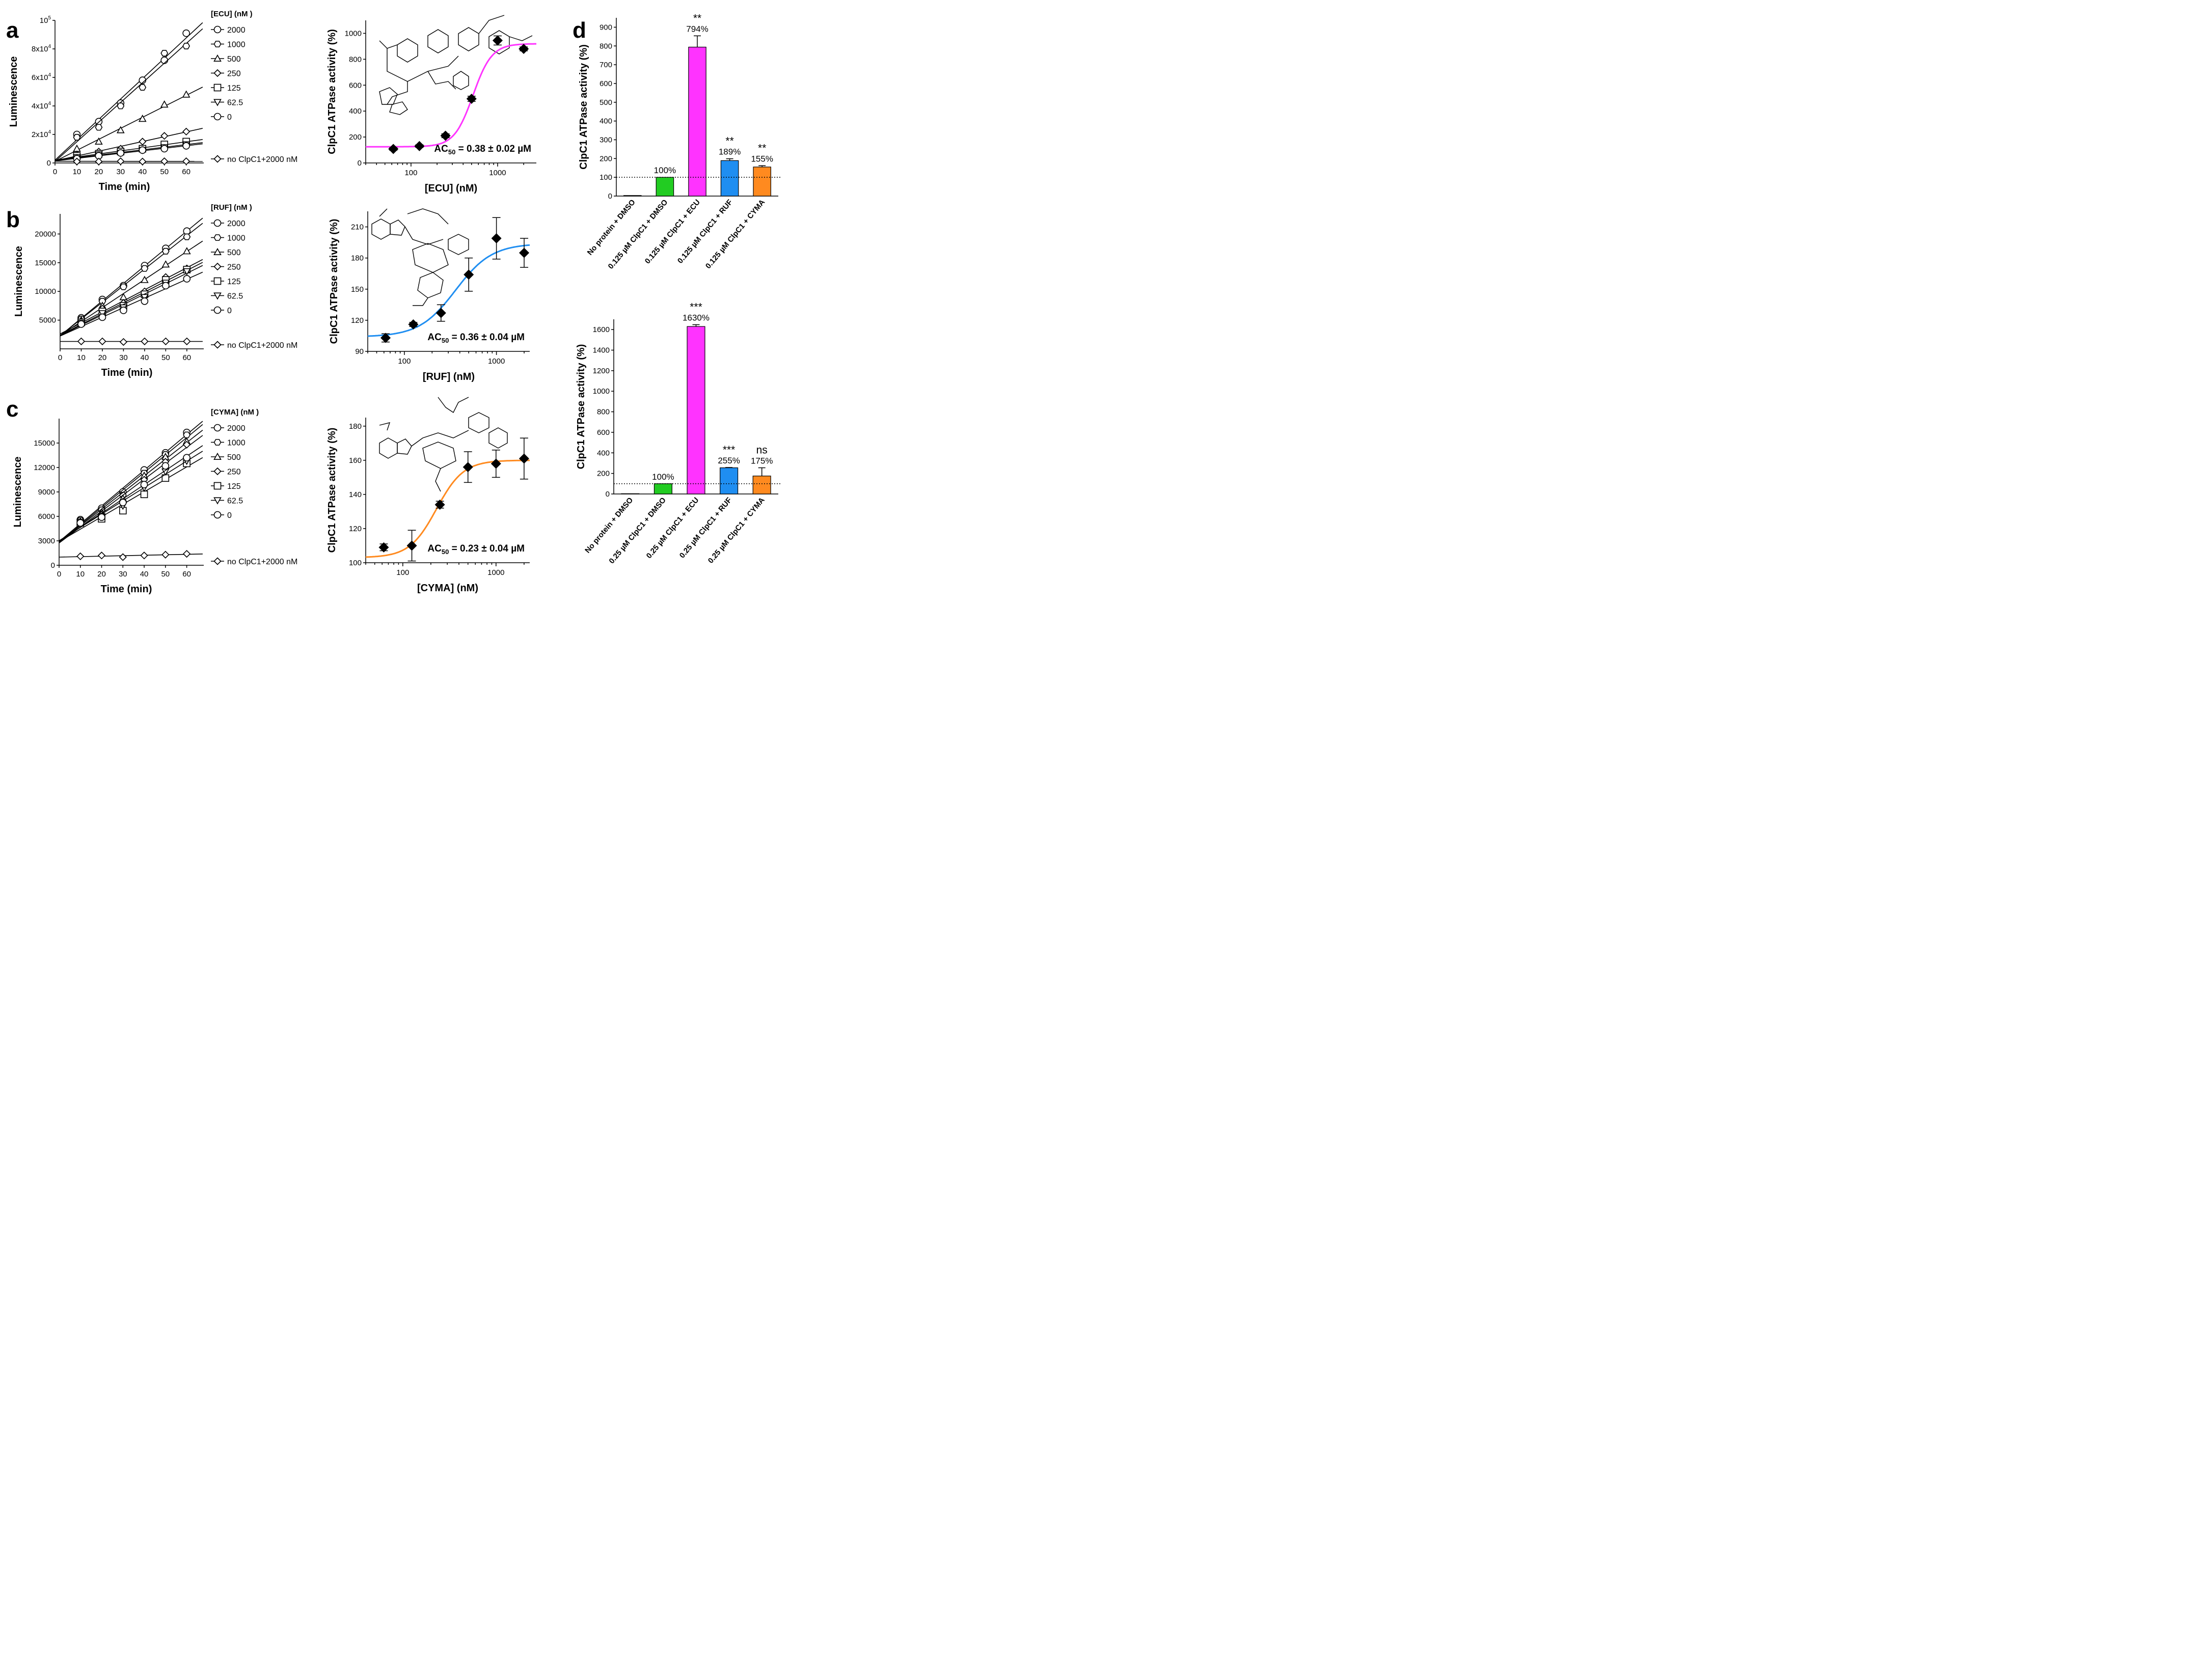 The width and height of the screenshot is (2206, 1680). I want to click on y-tick-label-base: 8x10, so click(40, 49).